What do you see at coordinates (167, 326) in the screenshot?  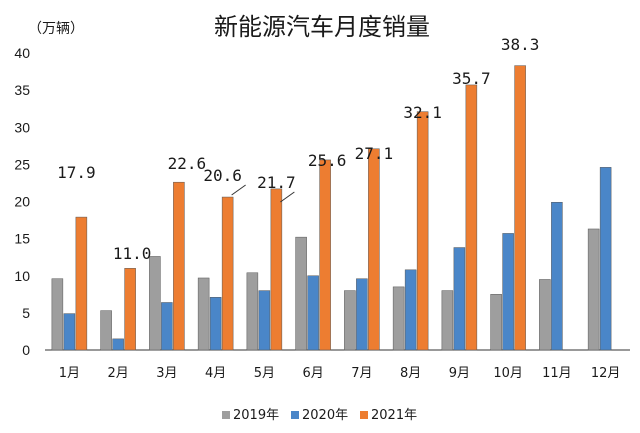 I see `bar-2020年-3月` at bounding box center [167, 326].